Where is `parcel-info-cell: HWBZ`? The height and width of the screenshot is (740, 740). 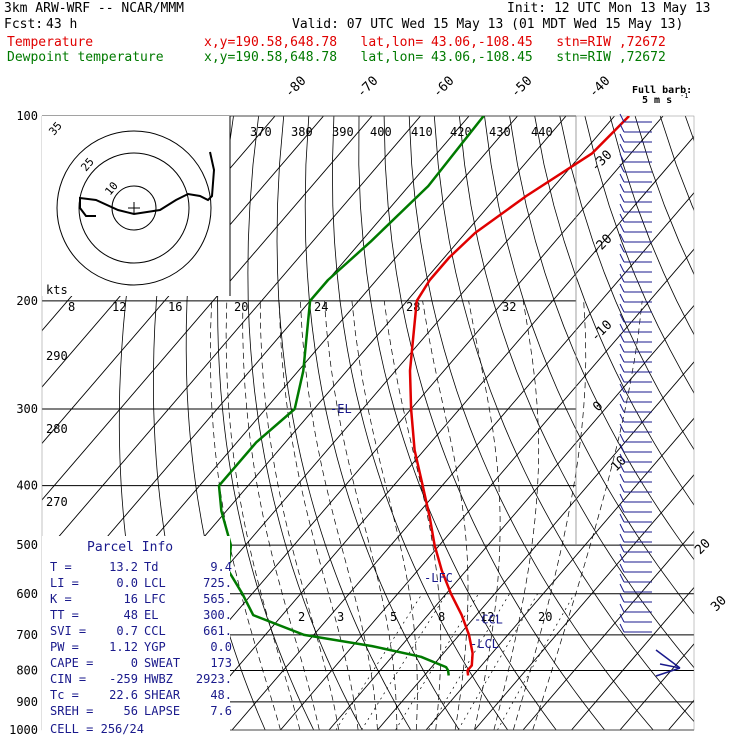 parcel-info-cell: HWBZ is located at coordinates (158, 679).